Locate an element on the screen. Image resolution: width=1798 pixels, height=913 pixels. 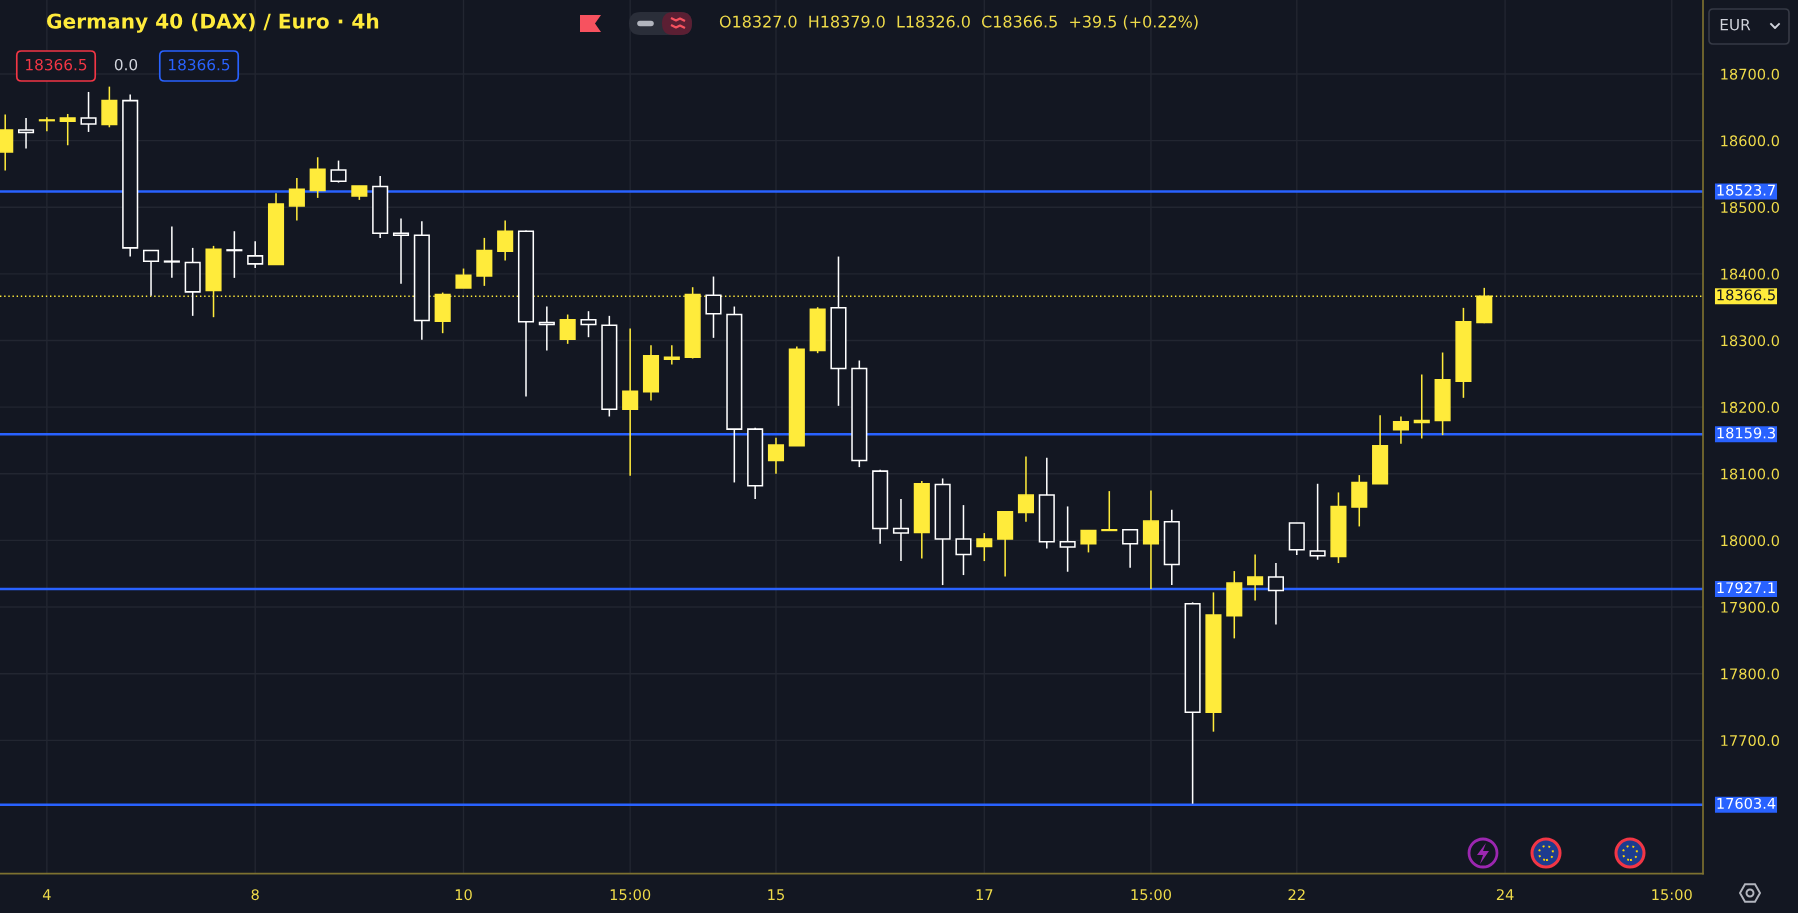
y-tick-label: 18700.0 is located at coordinates (1750, 74).